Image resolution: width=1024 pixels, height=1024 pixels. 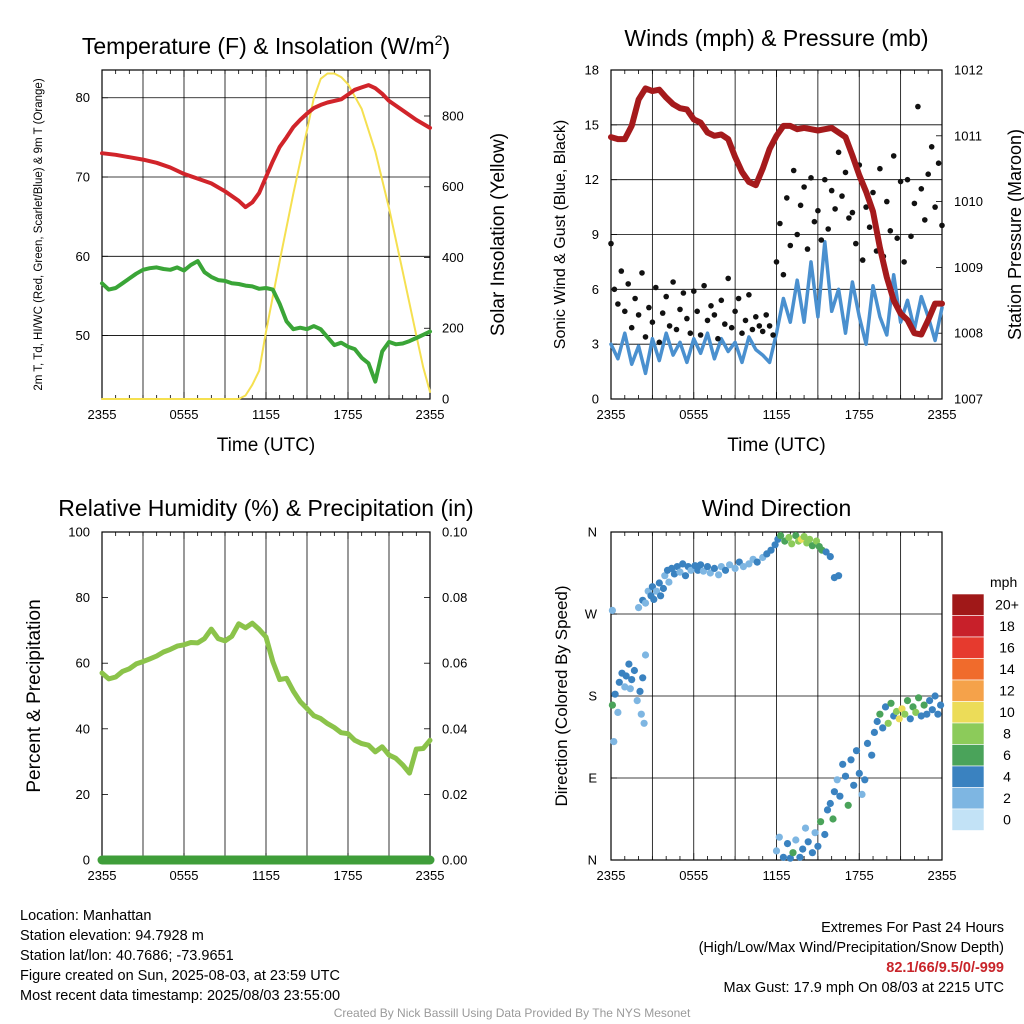 I want to click on colorbar-label: 12, so click(x=1007, y=691).